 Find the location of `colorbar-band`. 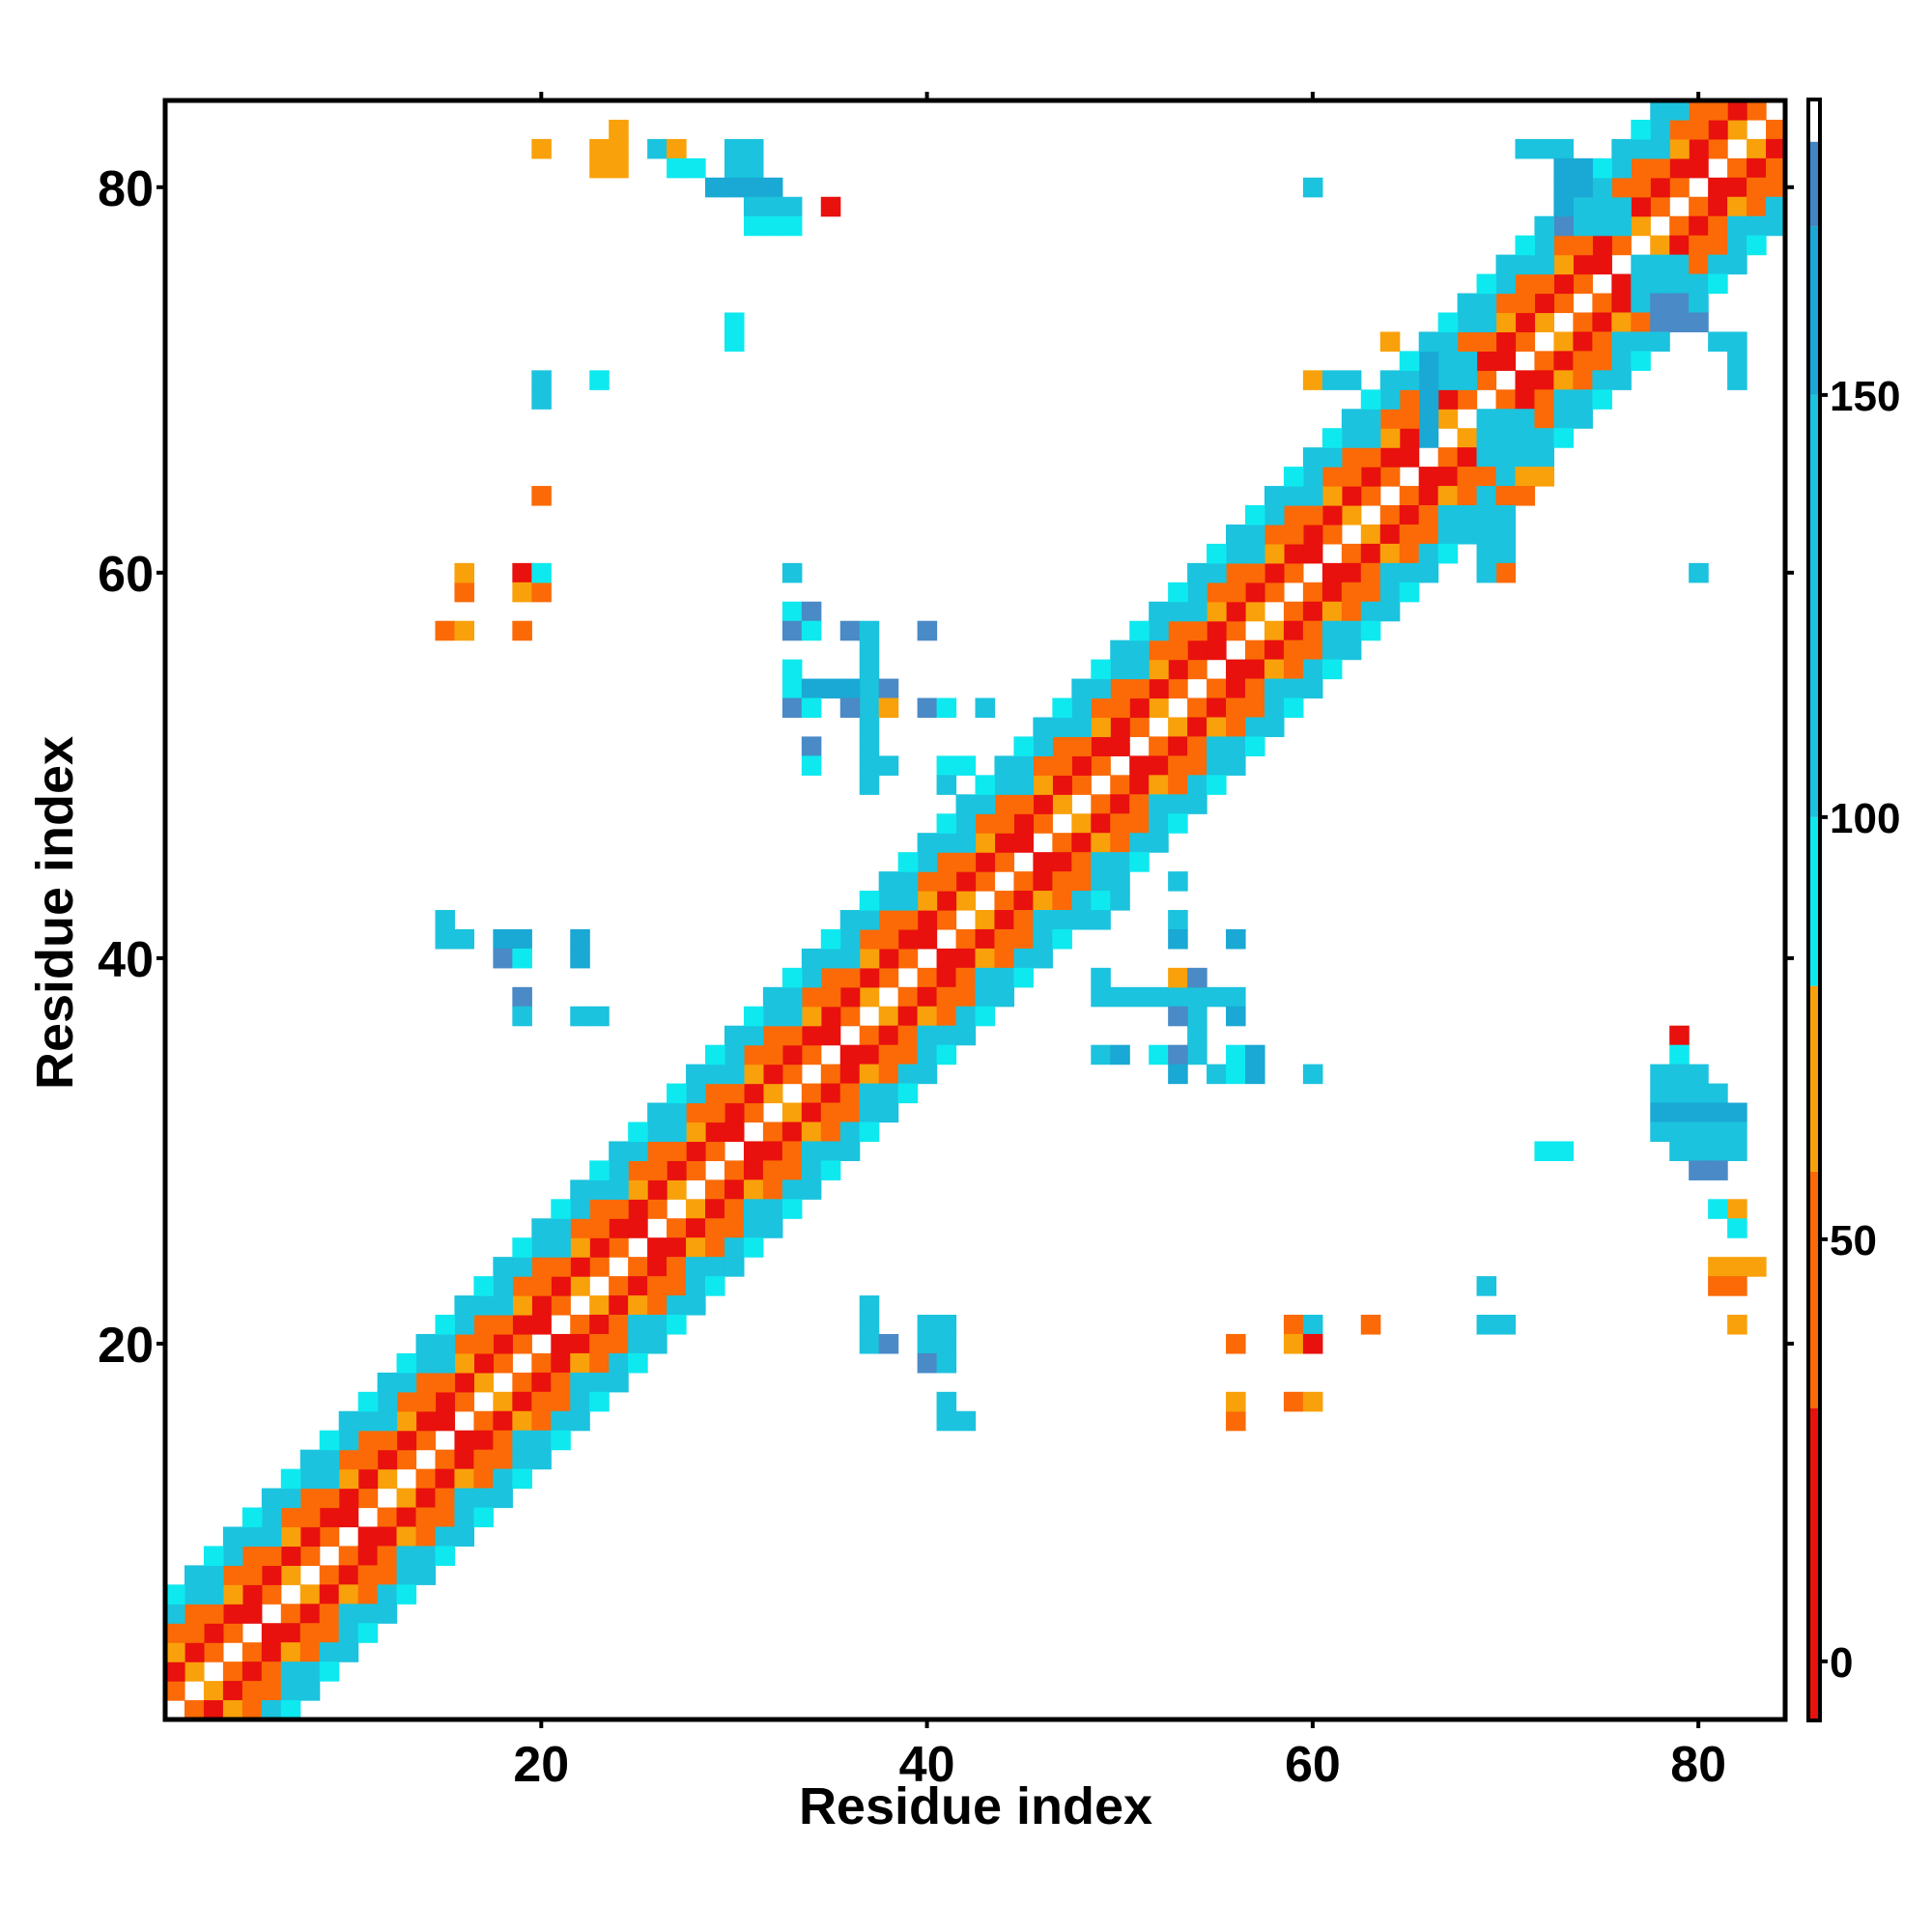

colorbar-band is located at coordinates (1814, 120).